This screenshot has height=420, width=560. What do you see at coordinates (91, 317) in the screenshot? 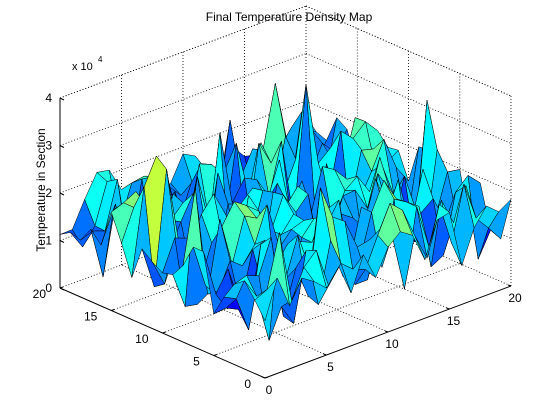
I see `y-tick-label: 15` at bounding box center [91, 317].